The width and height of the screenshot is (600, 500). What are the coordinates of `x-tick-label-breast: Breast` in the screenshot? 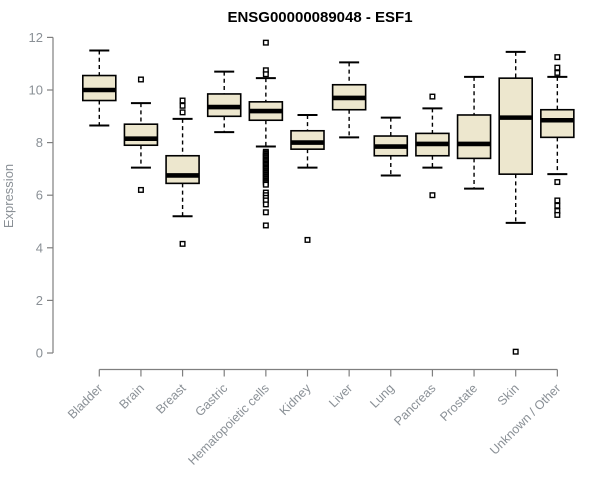 It's located at (171, 399).